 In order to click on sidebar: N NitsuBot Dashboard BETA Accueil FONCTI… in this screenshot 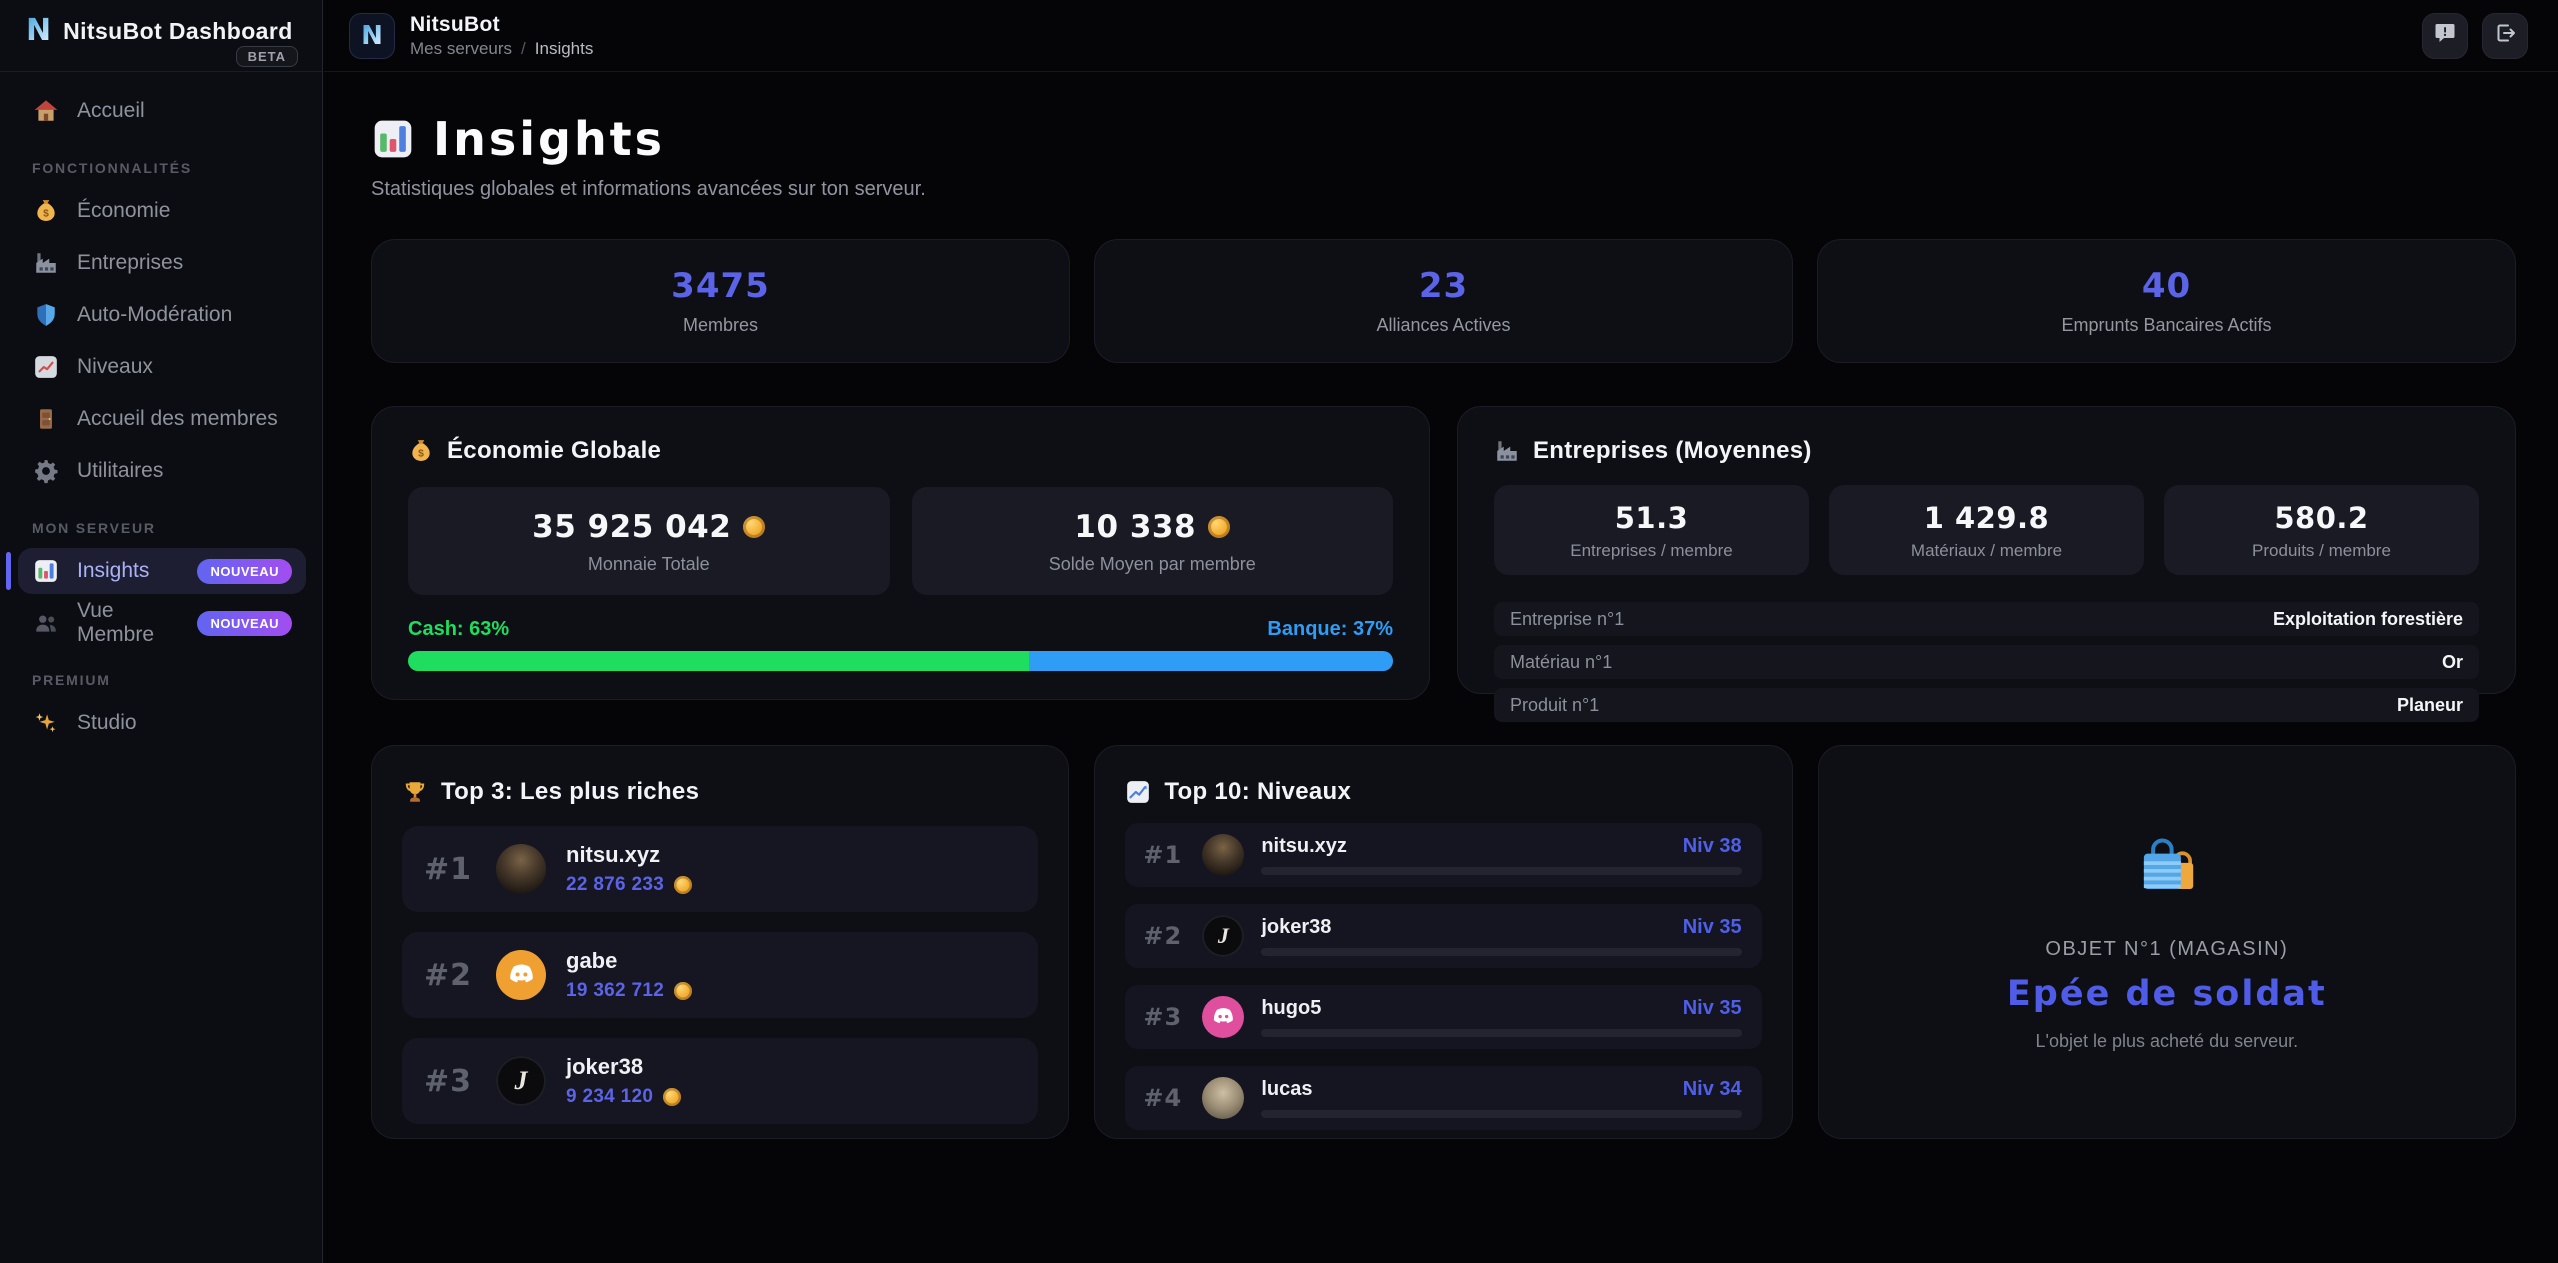, I will do `click(161, 631)`.